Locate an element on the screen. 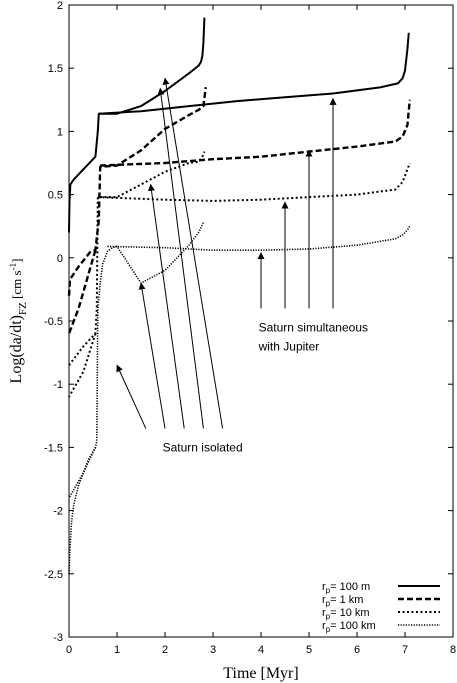 Image resolution: width=457 pixels, height=683 pixels. series-line-dashed-connector is located at coordinates (82, 292).